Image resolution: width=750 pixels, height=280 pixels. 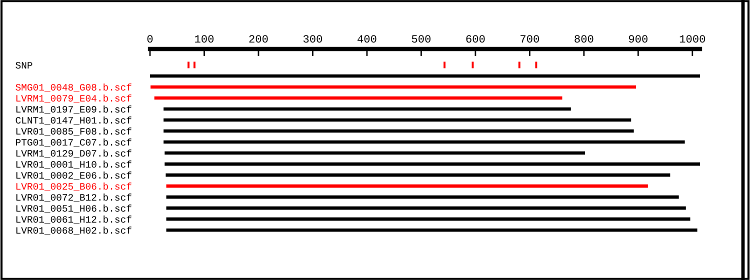 I want to click on x-tick-label: 400, so click(x=367, y=39).